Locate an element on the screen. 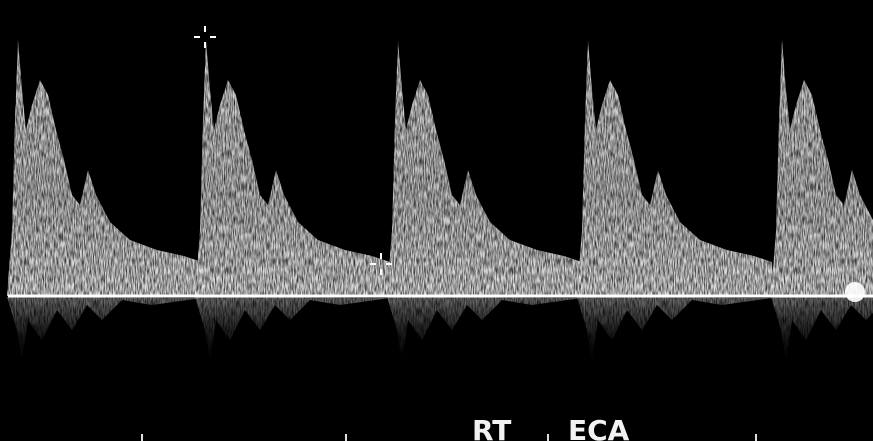 This screenshot has width=873, height=441. marker is located at coordinates (855, 292).